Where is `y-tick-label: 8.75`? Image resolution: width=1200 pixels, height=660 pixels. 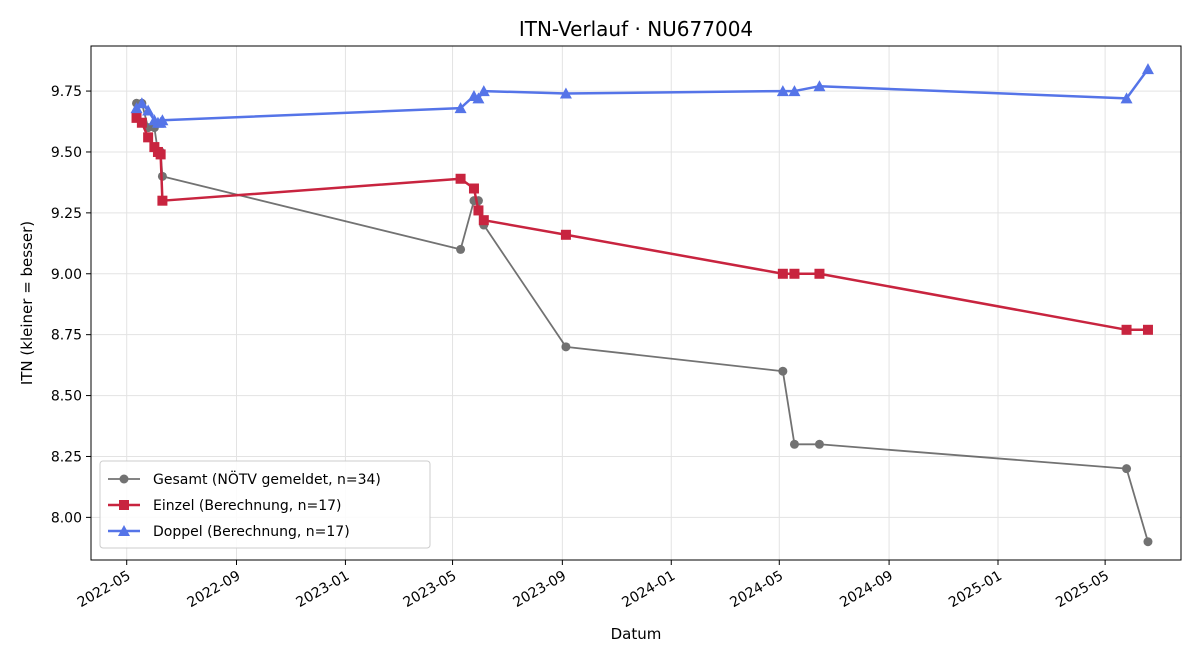
y-tick-label: 8.75 is located at coordinates (66, 336).